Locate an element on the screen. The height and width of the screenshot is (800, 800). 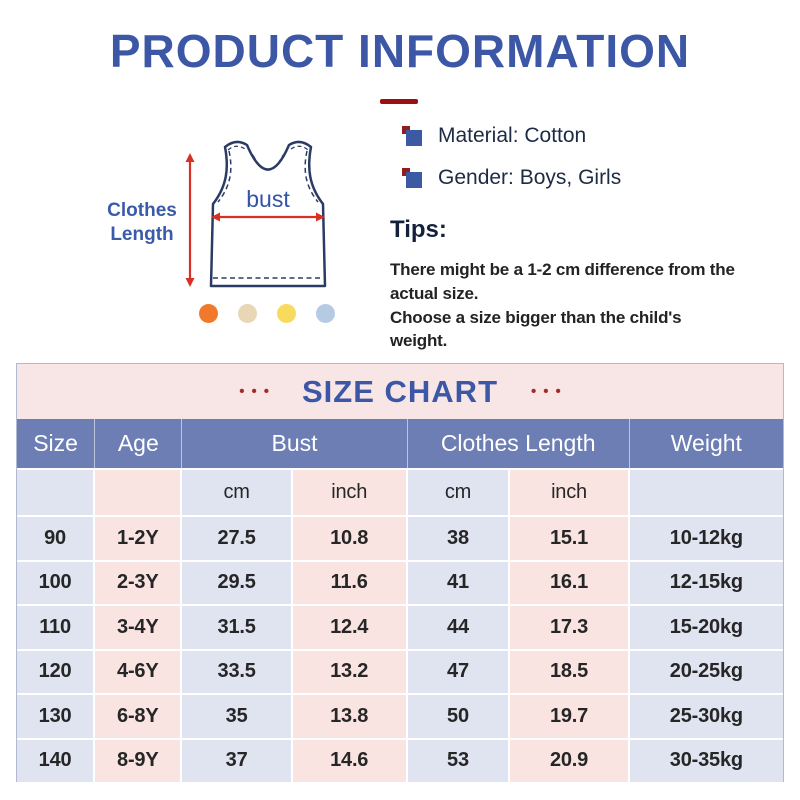
cell-length-cm: 53 is located at coordinates (459, 759).